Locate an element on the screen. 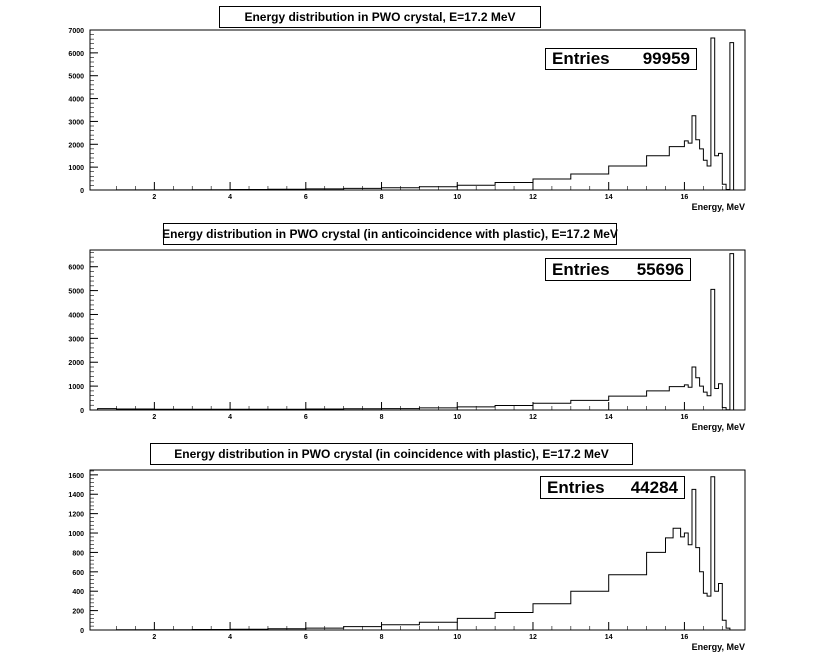 The width and height of the screenshot is (837, 660). stats-label-1: Entries is located at coordinates (581, 58).